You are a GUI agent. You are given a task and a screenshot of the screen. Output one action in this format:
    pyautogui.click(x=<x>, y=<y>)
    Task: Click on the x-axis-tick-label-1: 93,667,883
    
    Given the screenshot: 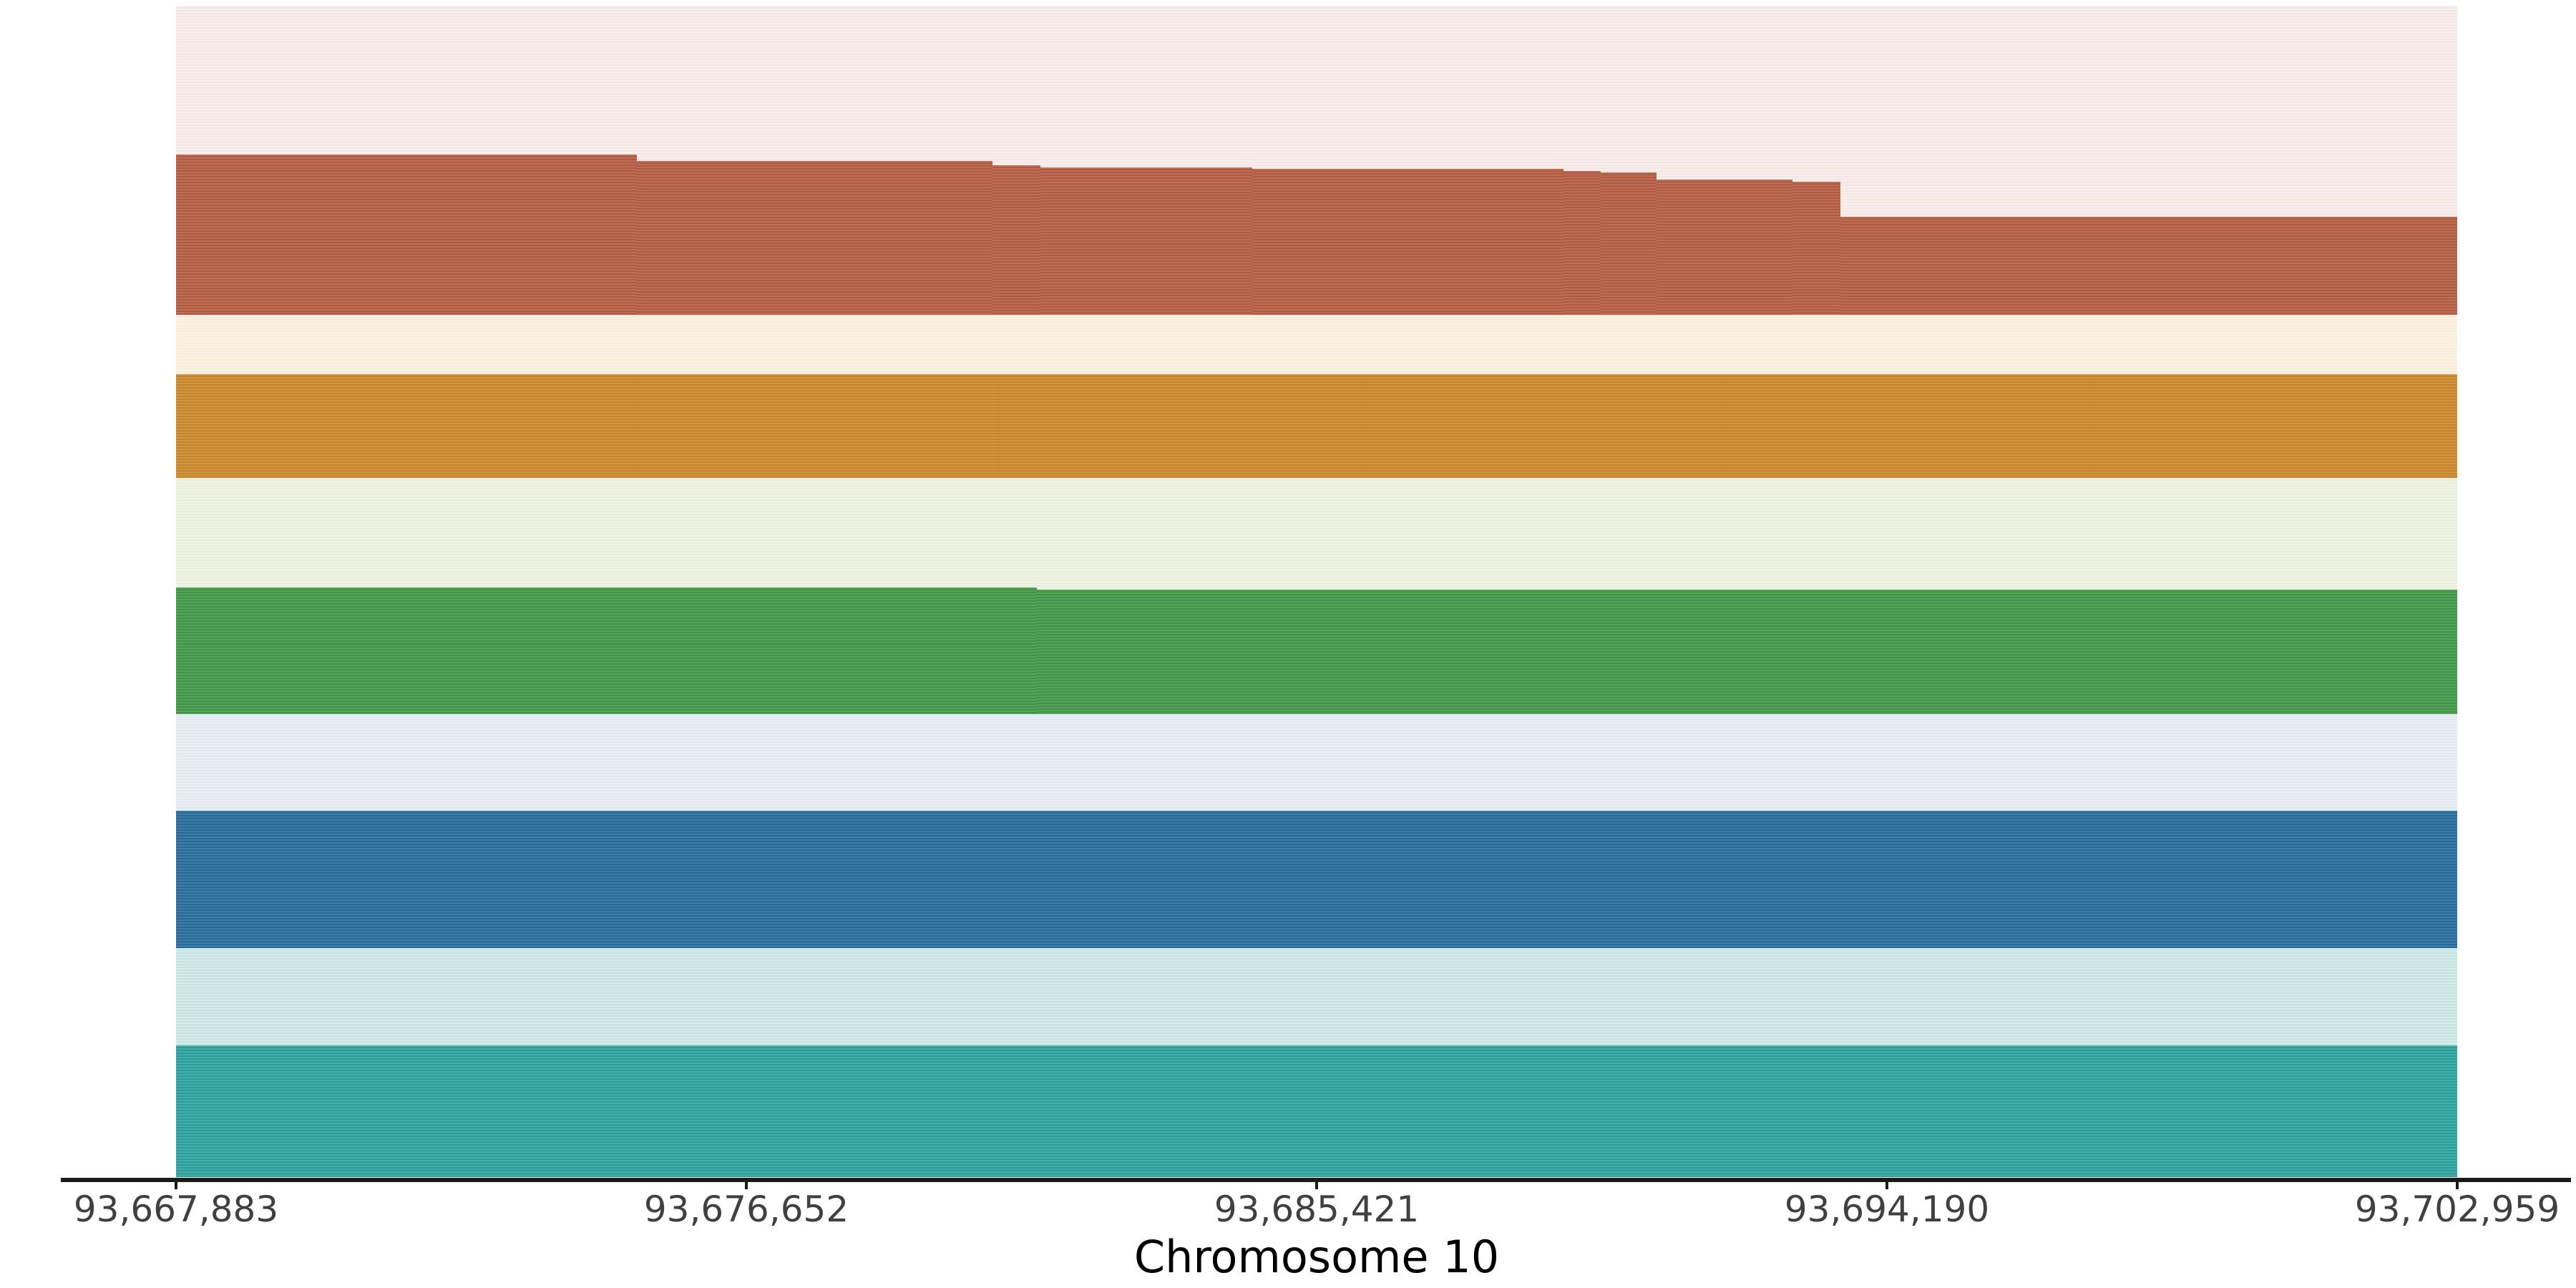 What is the action you would take?
    pyautogui.click(x=176, y=1209)
    